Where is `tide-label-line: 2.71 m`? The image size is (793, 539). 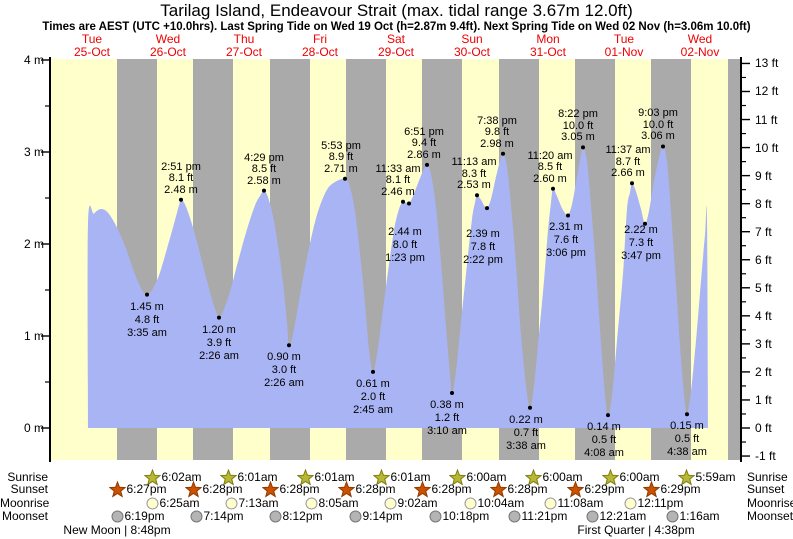
tide-label-line: 2.71 m is located at coordinates (341, 168).